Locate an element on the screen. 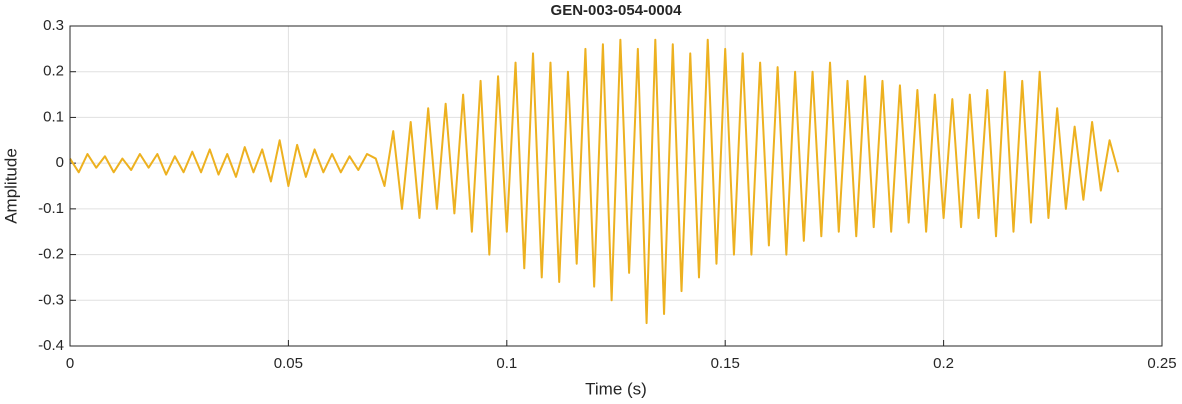  x-tick-label: 0.25 is located at coordinates (1161, 363).